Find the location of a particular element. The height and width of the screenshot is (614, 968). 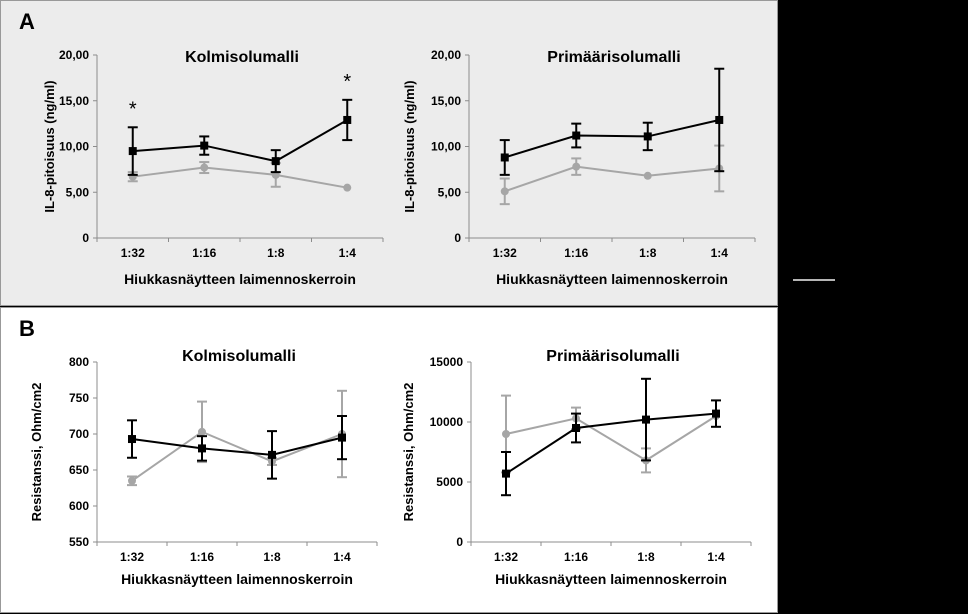

panel-label-b: B is located at coordinates (27, 328).